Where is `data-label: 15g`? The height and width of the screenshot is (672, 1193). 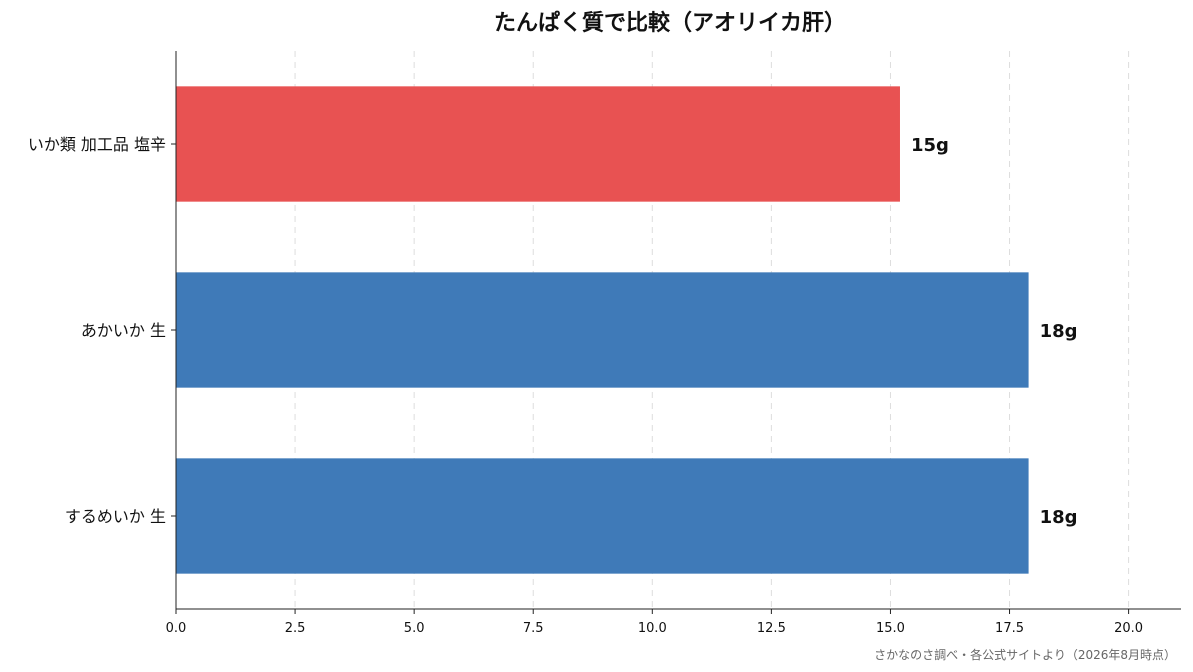 data-label: 15g is located at coordinates (930, 145).